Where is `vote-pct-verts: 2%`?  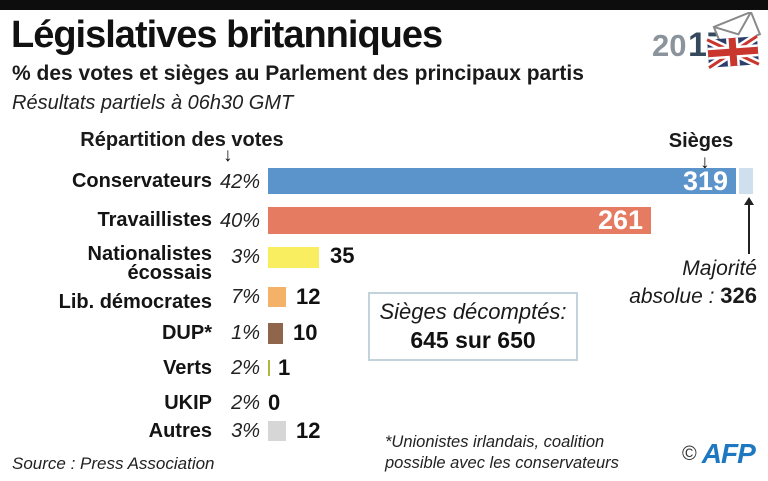 vote-pct-verts: 2% is located at coordinates (245, 368).